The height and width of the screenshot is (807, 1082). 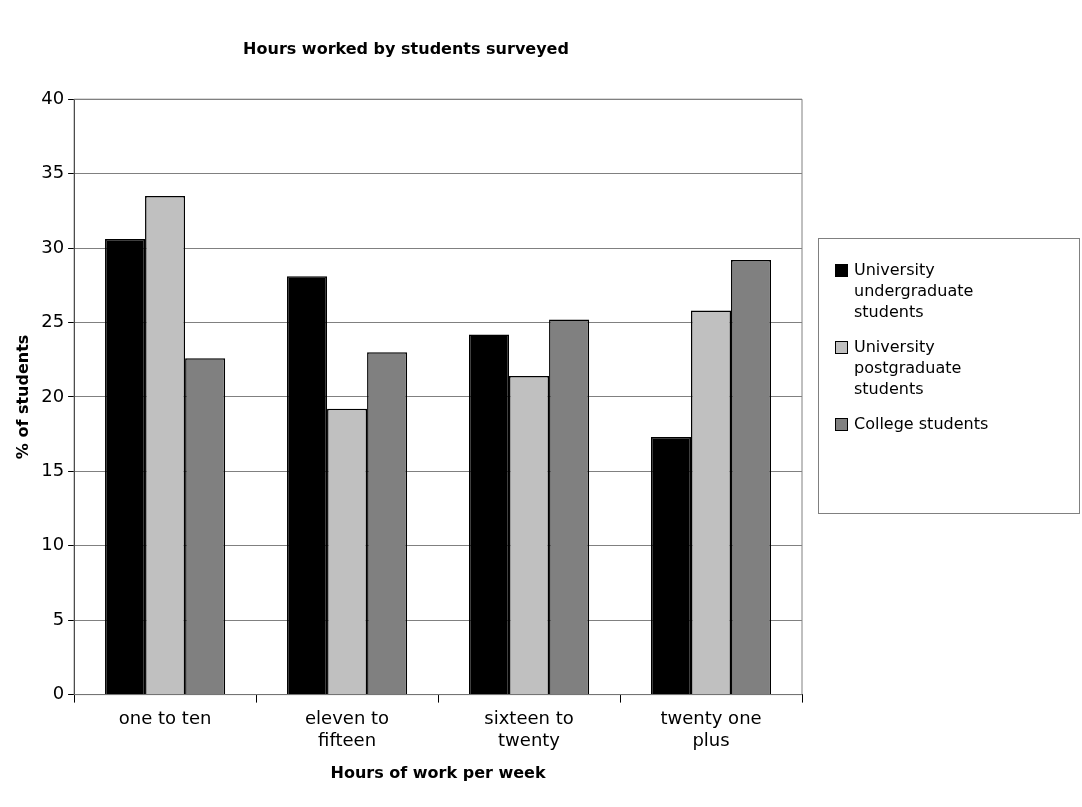 What do you see at coordinates (529, 728) in the screenshot?
I see `x-tick-label: sixteen to twenty` at bounding box center [529, 728].